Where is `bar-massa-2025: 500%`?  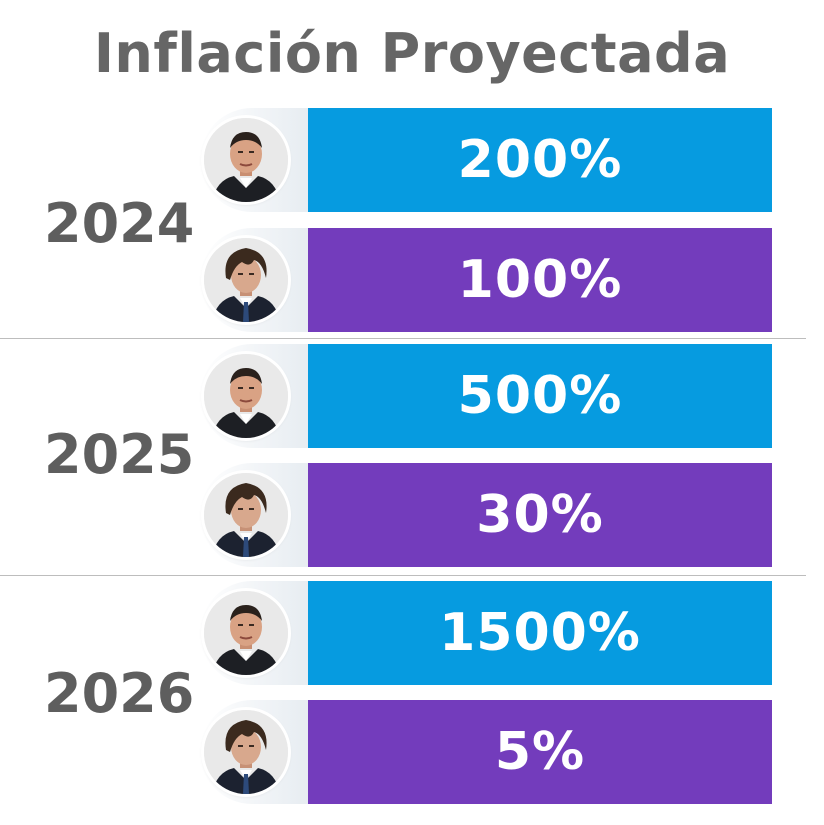
bar-massa-2025: 500% is located at coordinates (540, 396).